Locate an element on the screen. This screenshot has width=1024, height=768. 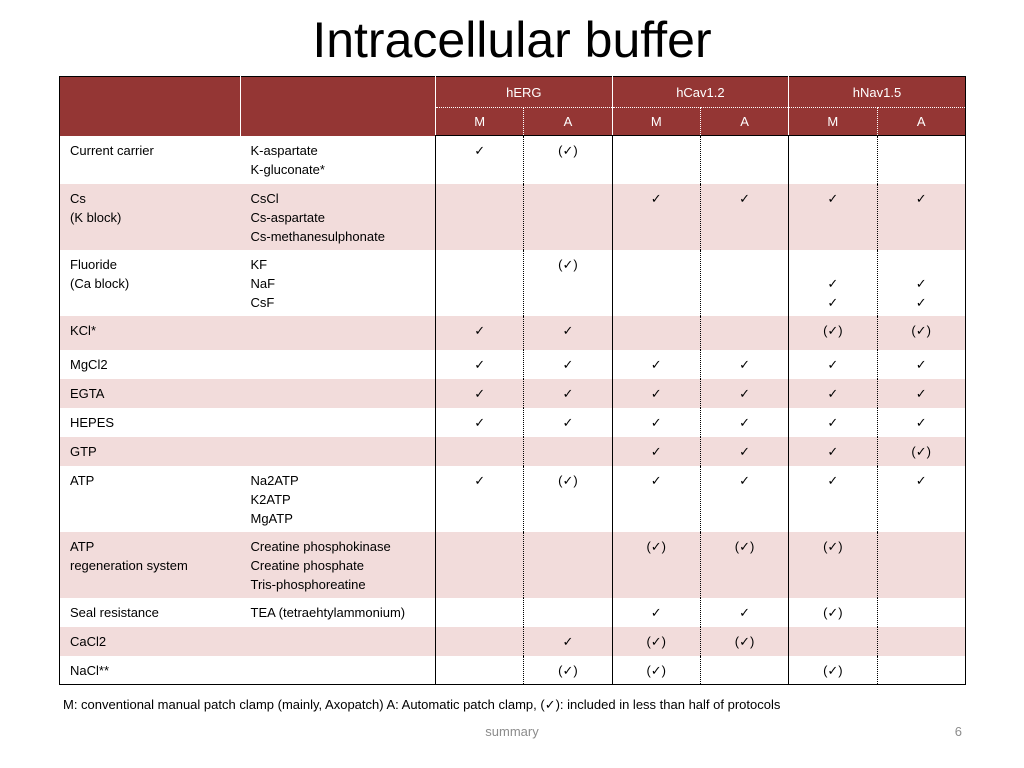
row-name: CaCl2 is located at coordinates (150, 641).